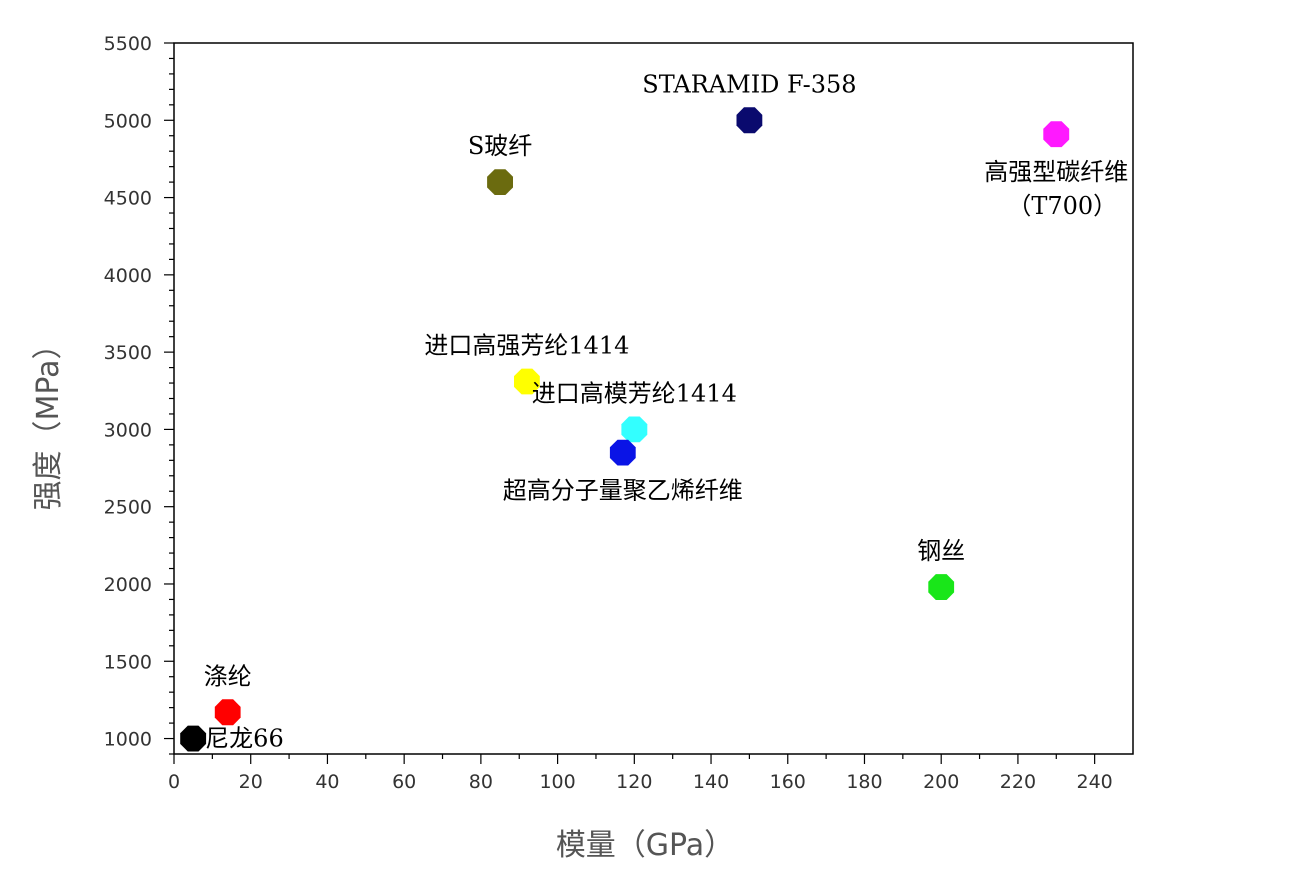  Describe the element at coordinates (941, 551) in the screenshot. I see `point-label: 钢丝` at that location.